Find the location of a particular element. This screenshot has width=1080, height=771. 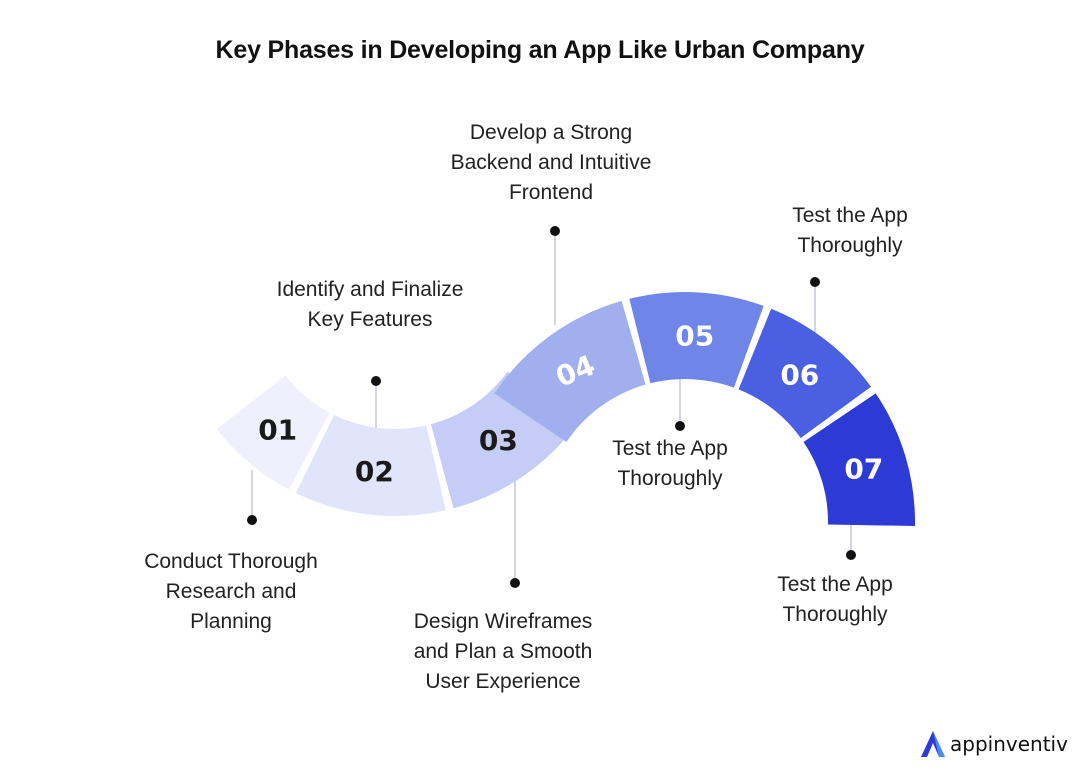

label-line: Backend and Intuitive is located at coordinates (551, 162).